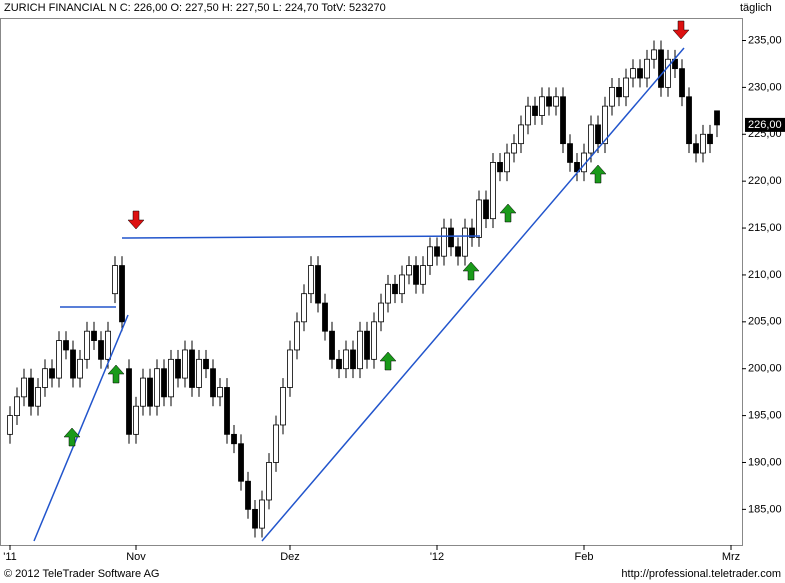  Describe the element at coordinates (765, 275) in the screenshot. I see `y-tick-label: 210,00` at that location.